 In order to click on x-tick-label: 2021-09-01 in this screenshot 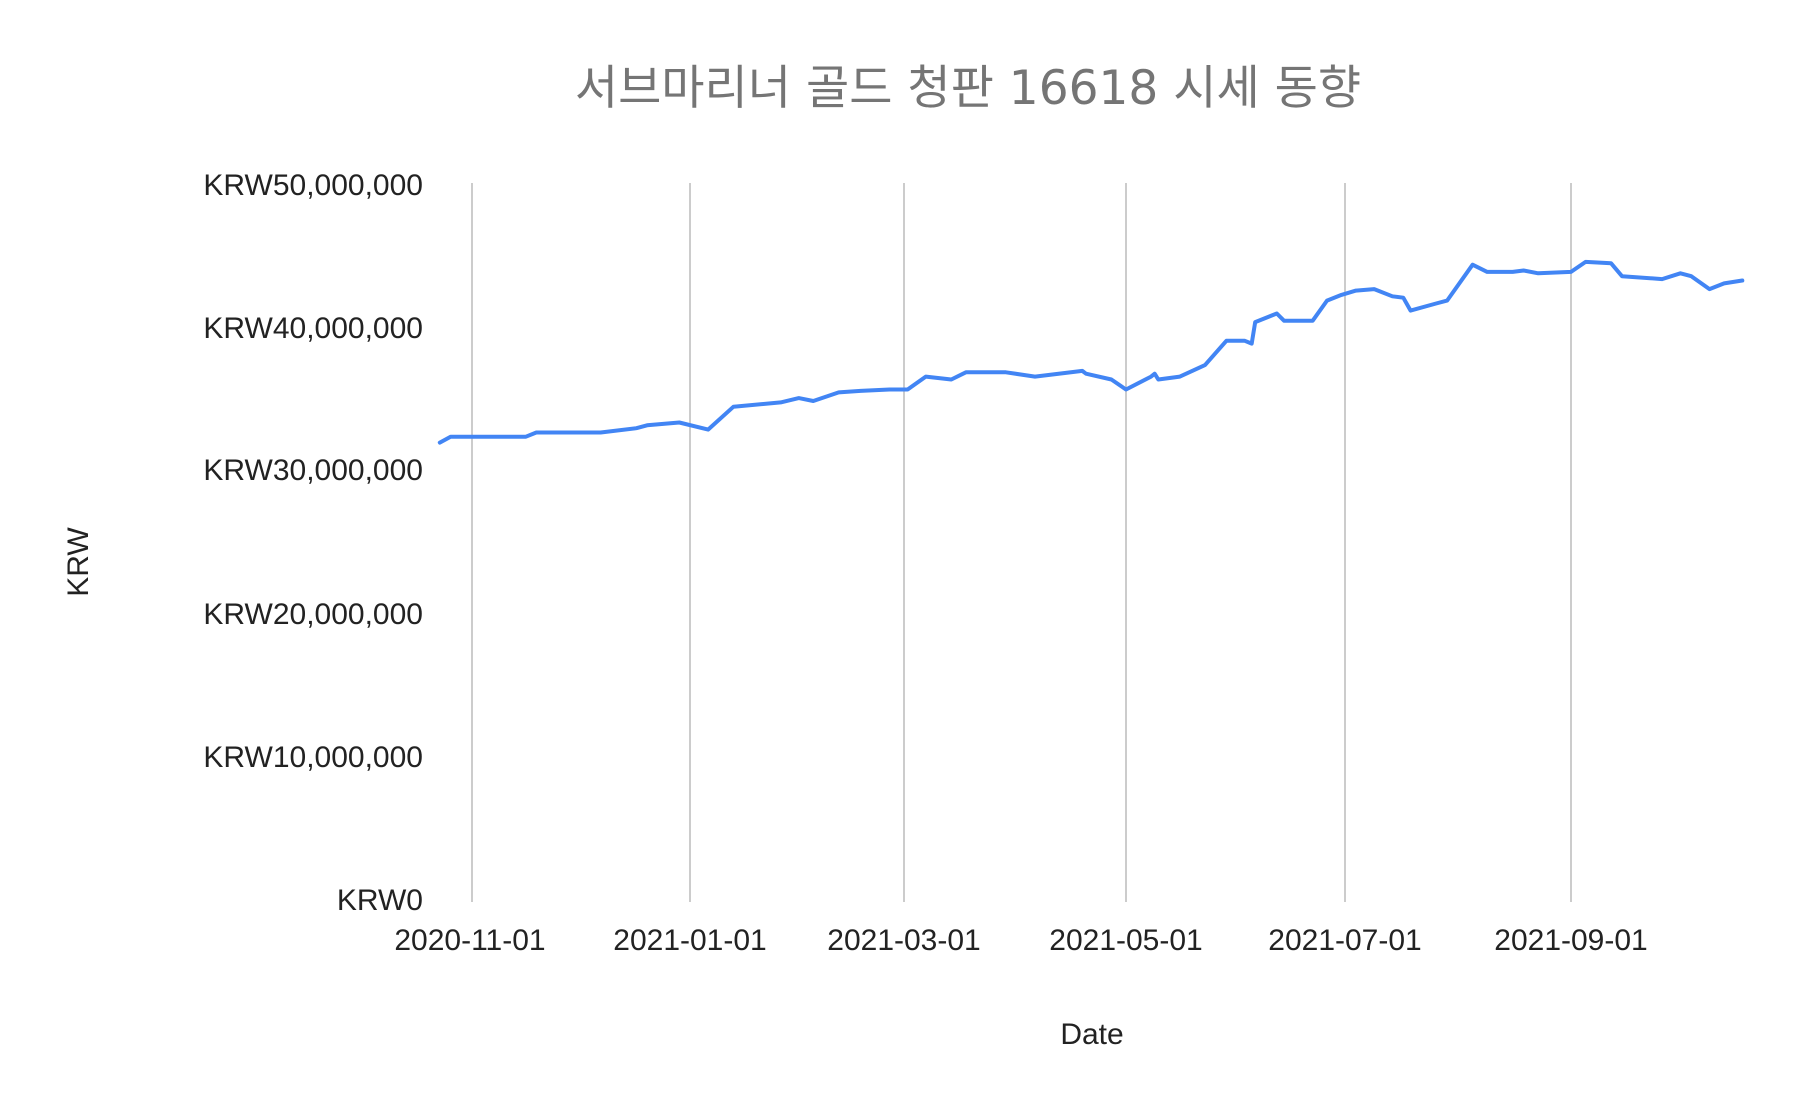, I will do `click(1570, 940)`.